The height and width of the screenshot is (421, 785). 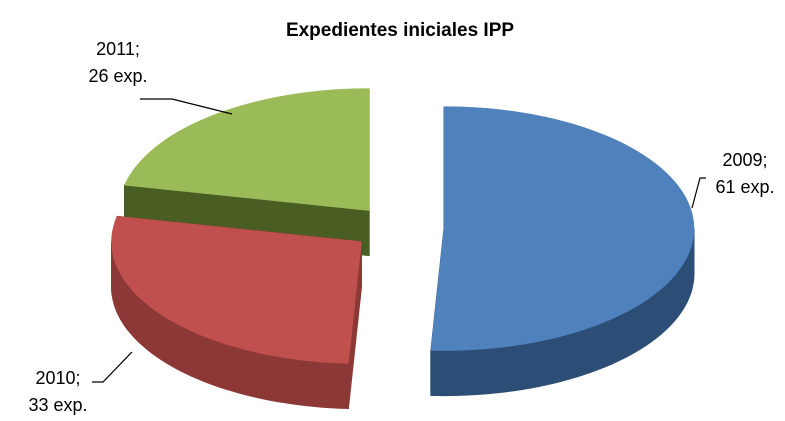 What do you see at coordinates (117, 76) in the screenshot?
I see `value-label: 26 exp.` at bounding box center [117, 76].